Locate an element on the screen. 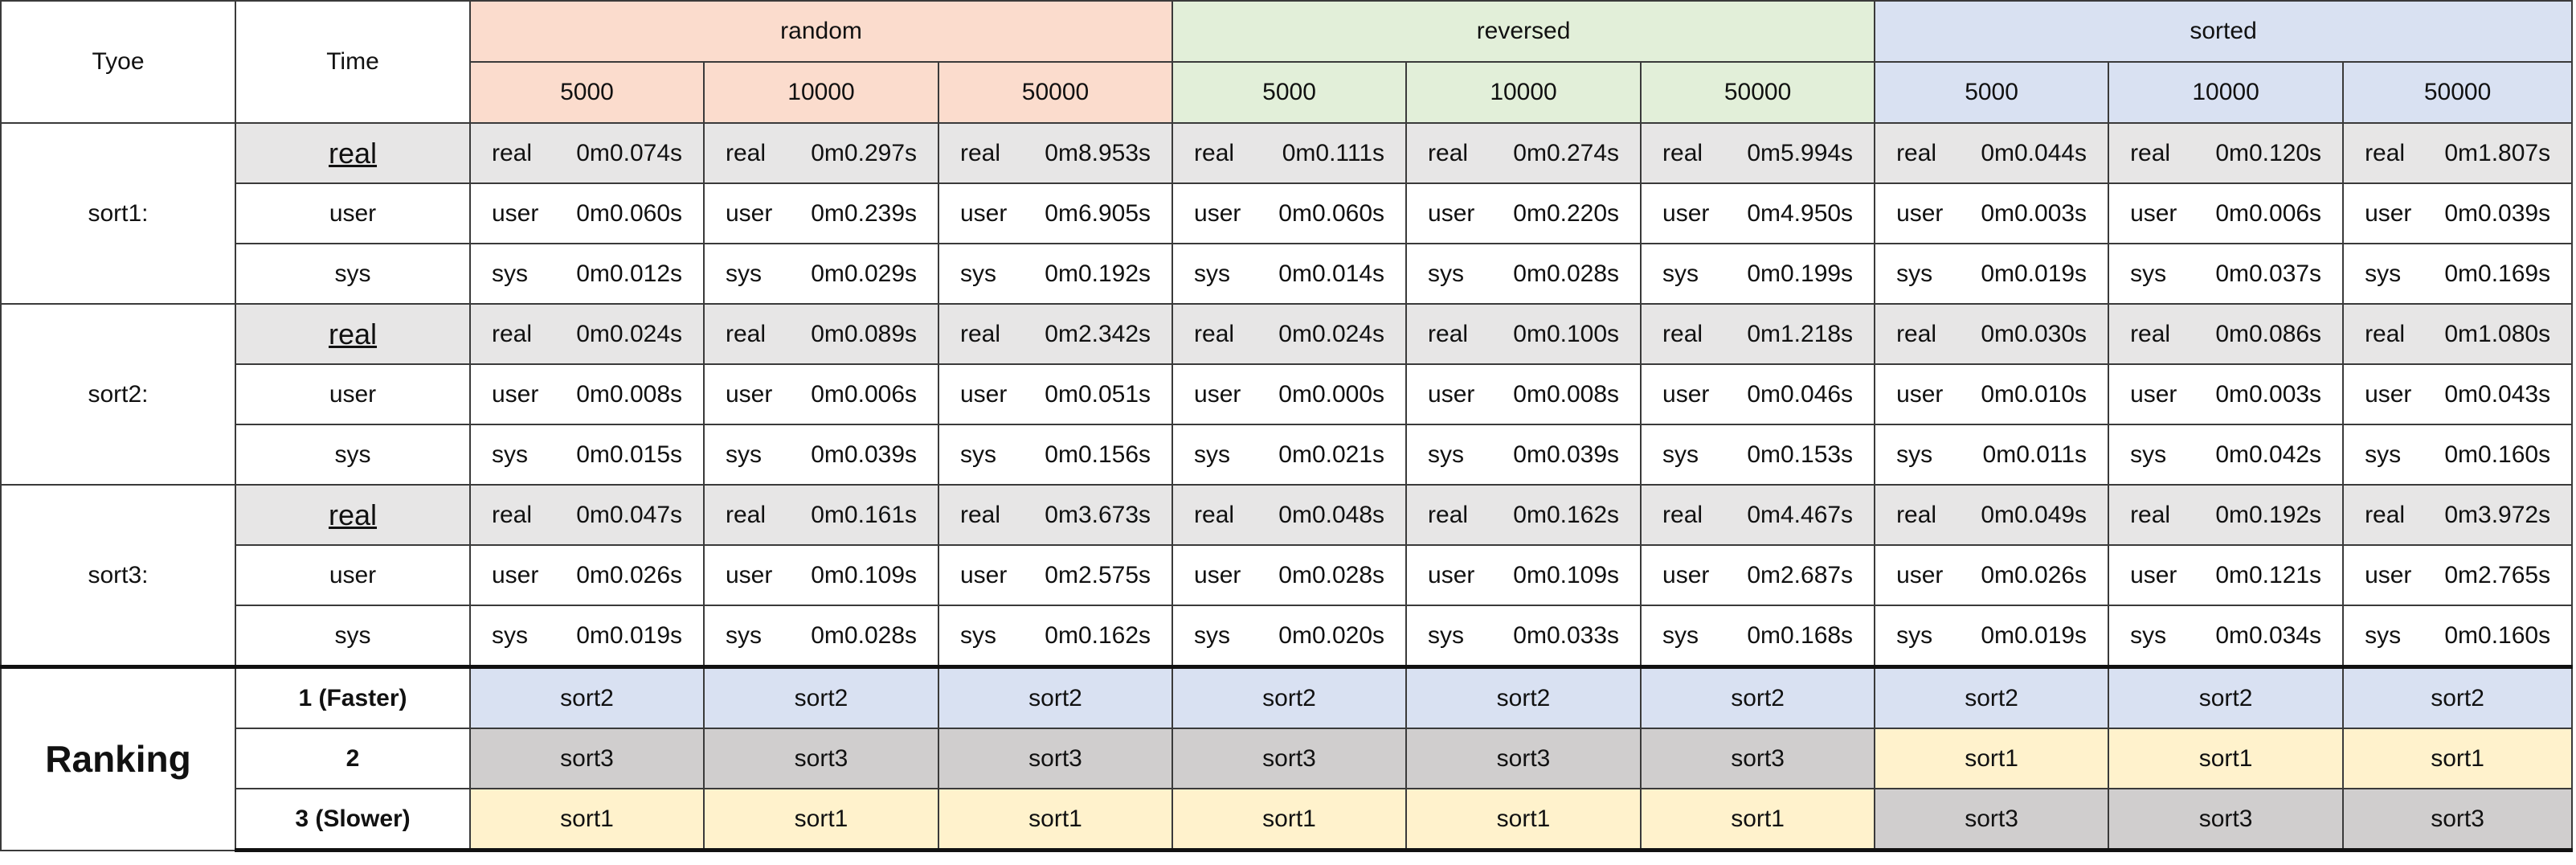  timing-cell-content: sys 0m0.162s is located at coordinates (1055, 635).